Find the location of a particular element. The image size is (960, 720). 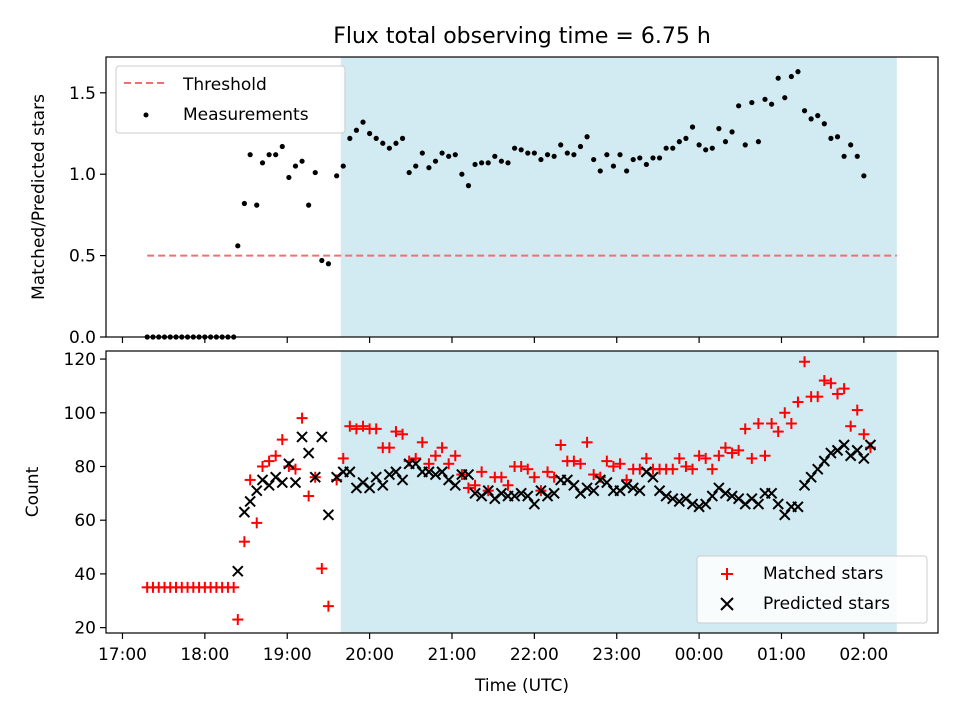

top-legend: Threshold Measurements is located at coordinates (230, 99).